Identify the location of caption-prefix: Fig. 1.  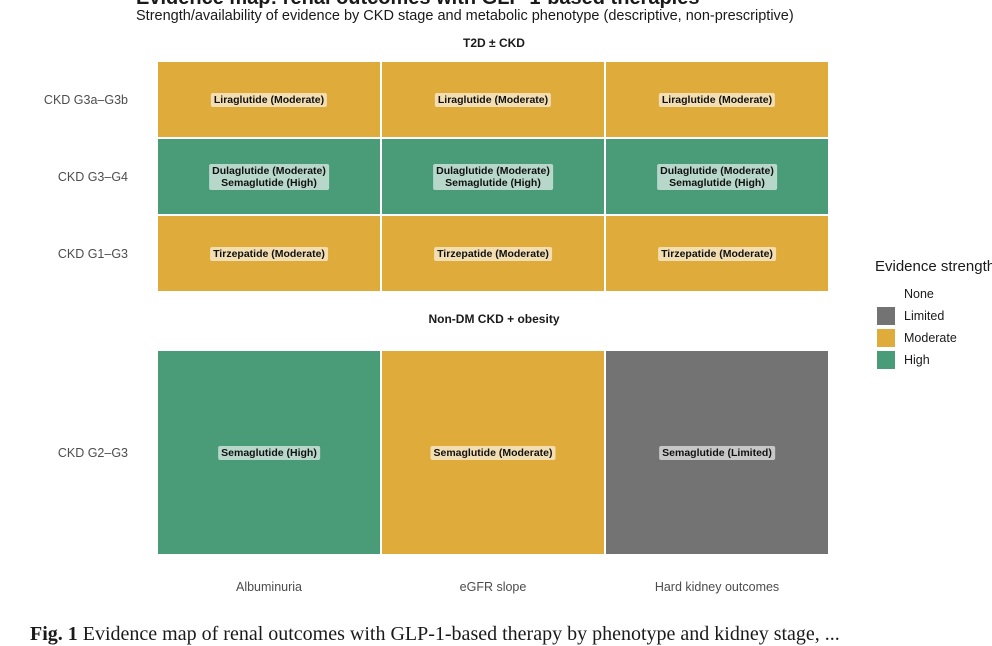
(54, 634).